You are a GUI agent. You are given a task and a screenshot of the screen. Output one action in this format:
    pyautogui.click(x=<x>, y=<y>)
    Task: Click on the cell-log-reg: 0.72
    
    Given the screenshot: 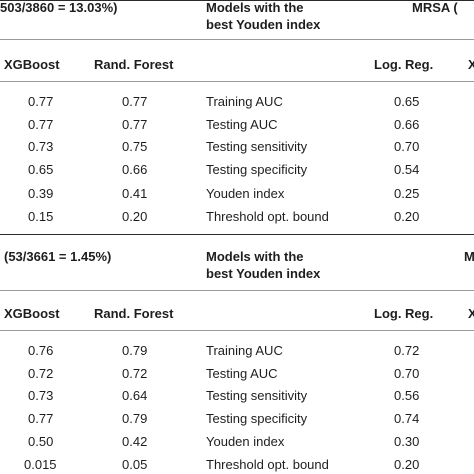 What is the action you would take?
    pyautogui.click(x=407, y=350)
    